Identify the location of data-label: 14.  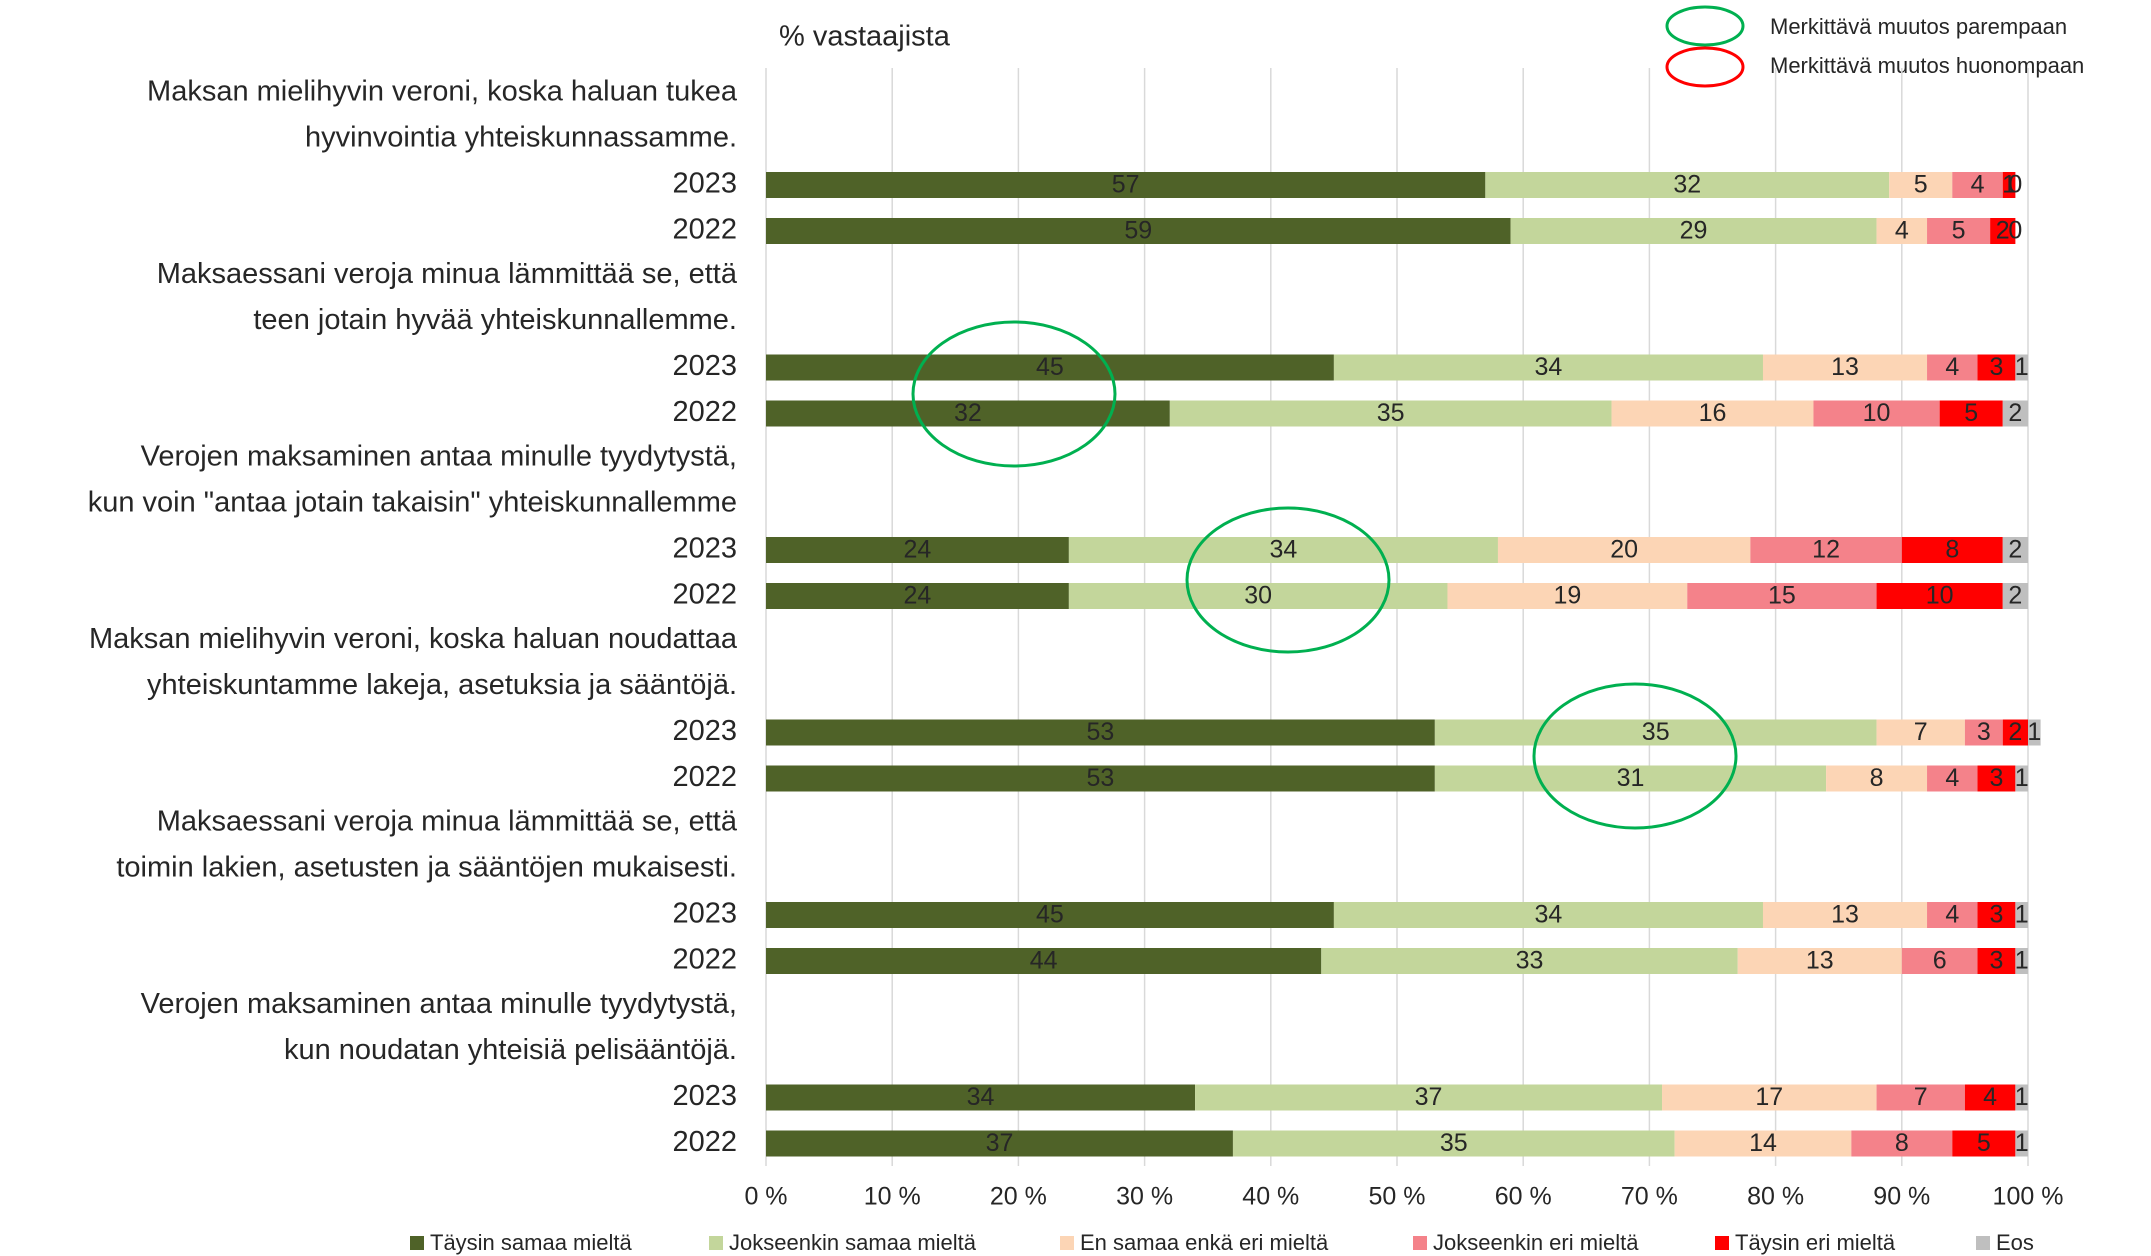
(1763, 1143).